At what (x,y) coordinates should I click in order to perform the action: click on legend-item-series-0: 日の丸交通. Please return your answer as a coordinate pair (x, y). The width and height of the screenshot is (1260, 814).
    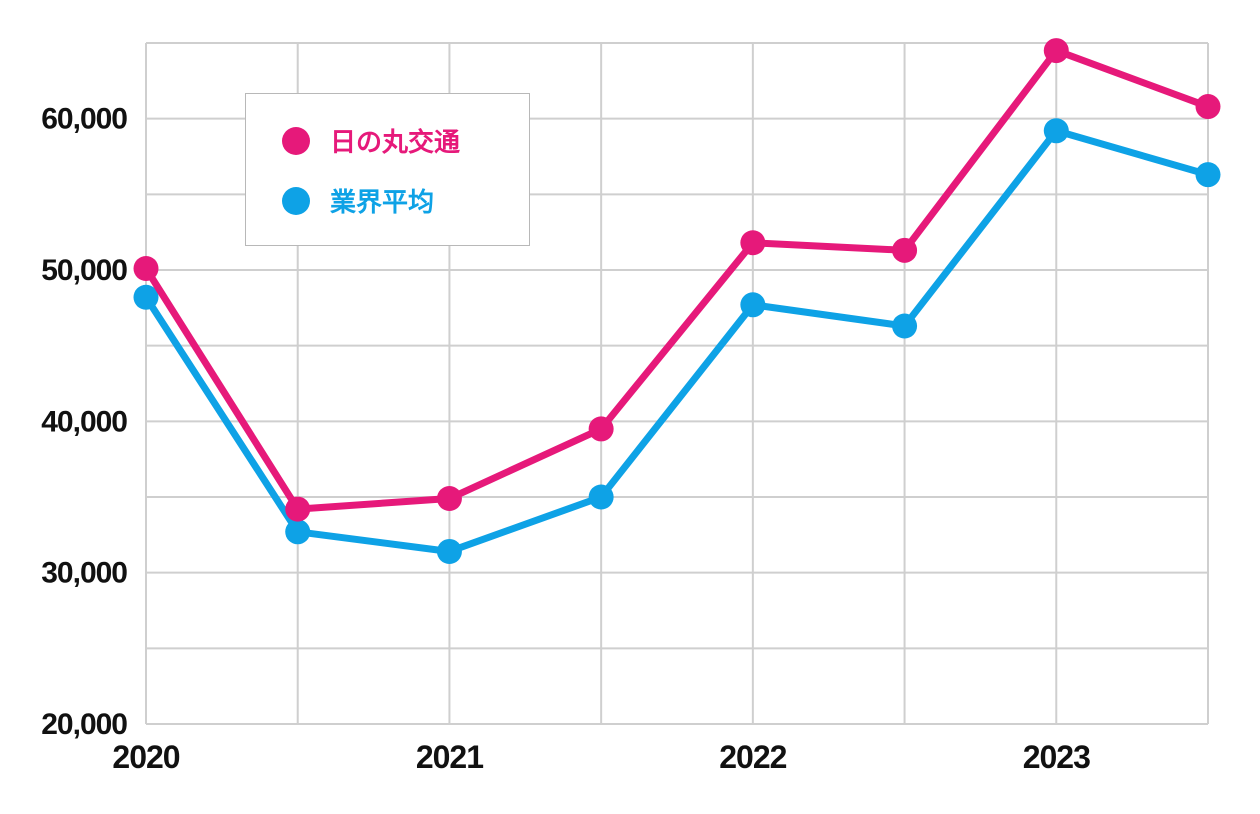
    Looking at the image, I should click on (371, 140).